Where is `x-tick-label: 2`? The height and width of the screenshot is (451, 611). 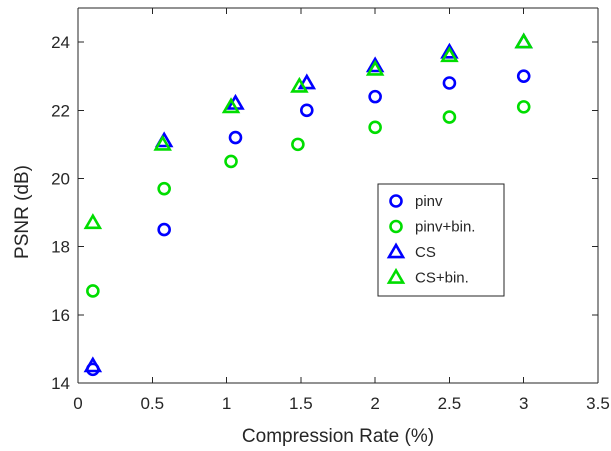
x-tick-label: 2 is located at coordinates (374, 403).